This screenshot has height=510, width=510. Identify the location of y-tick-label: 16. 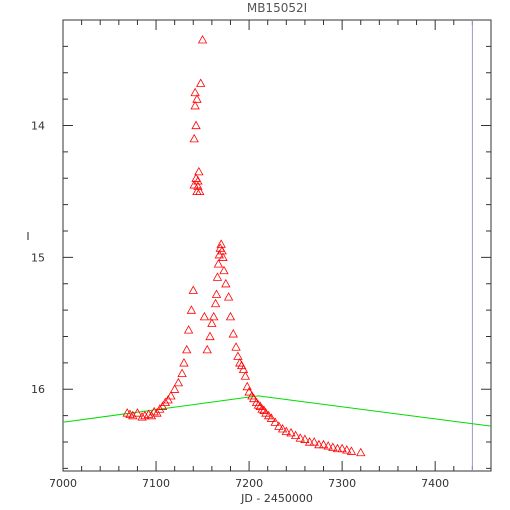
(38, 389).